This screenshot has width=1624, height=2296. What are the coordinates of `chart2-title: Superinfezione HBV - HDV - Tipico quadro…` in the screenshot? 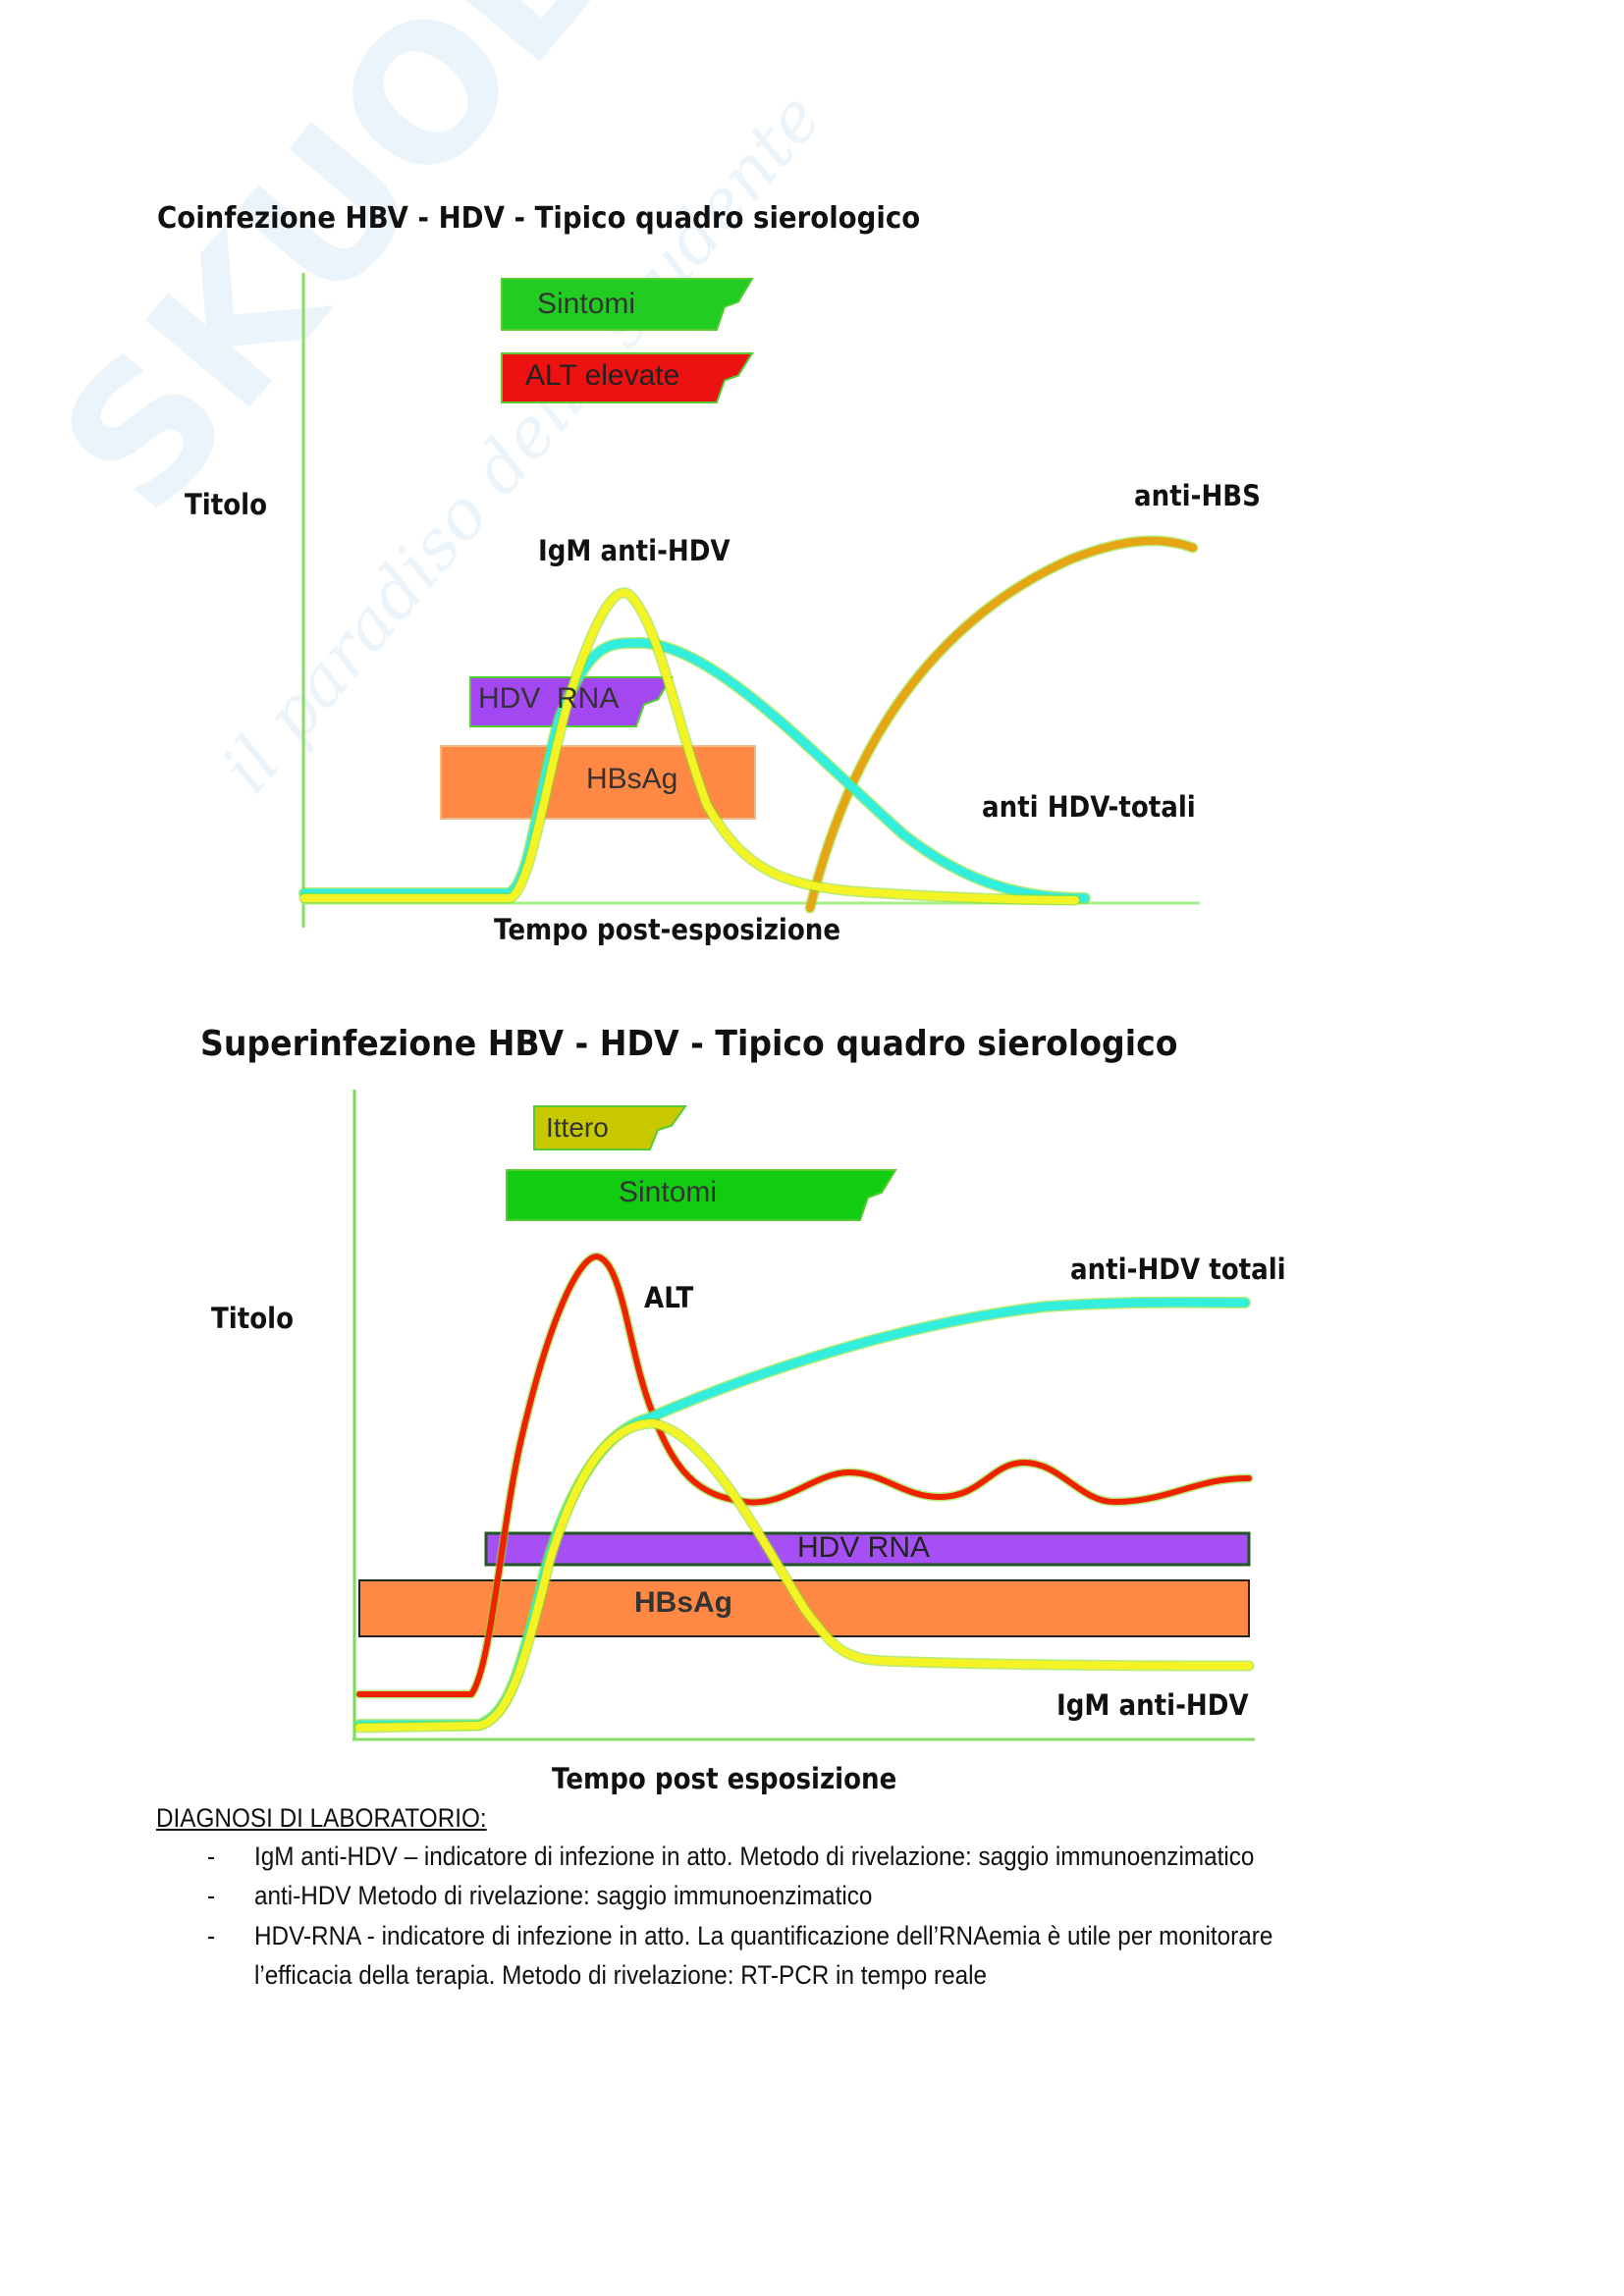 It's located at (689, 1044).